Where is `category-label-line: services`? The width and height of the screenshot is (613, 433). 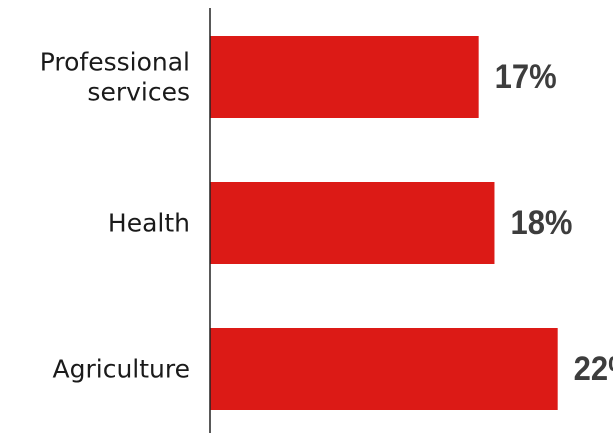 category-label-line: services is located at coordinates (138, 92).